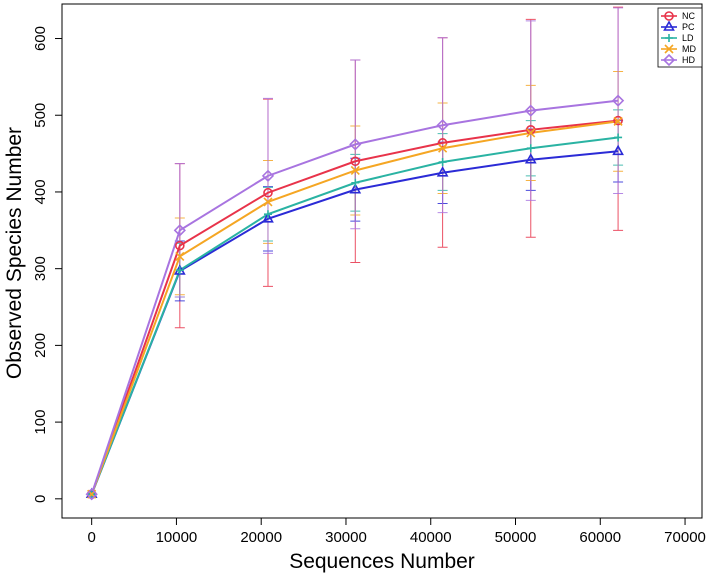 This screenshot has height=577, width=708. Describe the element at coordinates (40, 38) in the screenshot. I see `y-tick-label: 600` at that location.